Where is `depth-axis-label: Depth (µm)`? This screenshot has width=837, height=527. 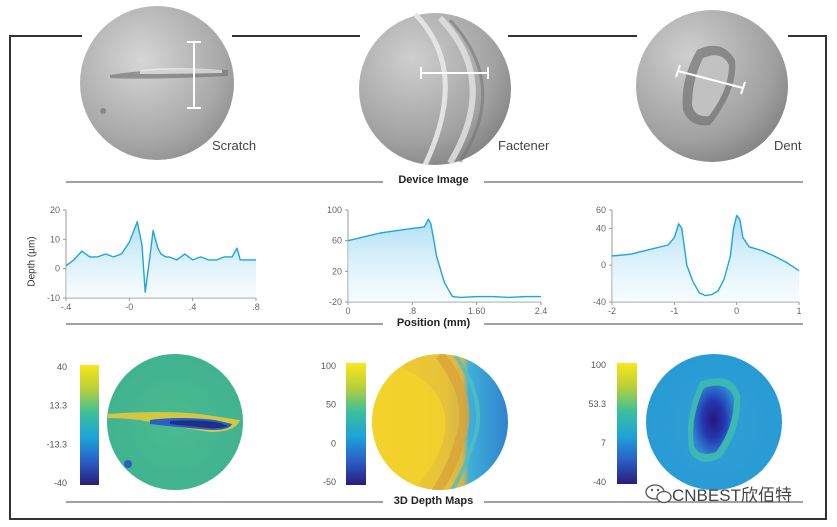 depth-axis-label: Depth (µm) is located at coordinates (32, 261).